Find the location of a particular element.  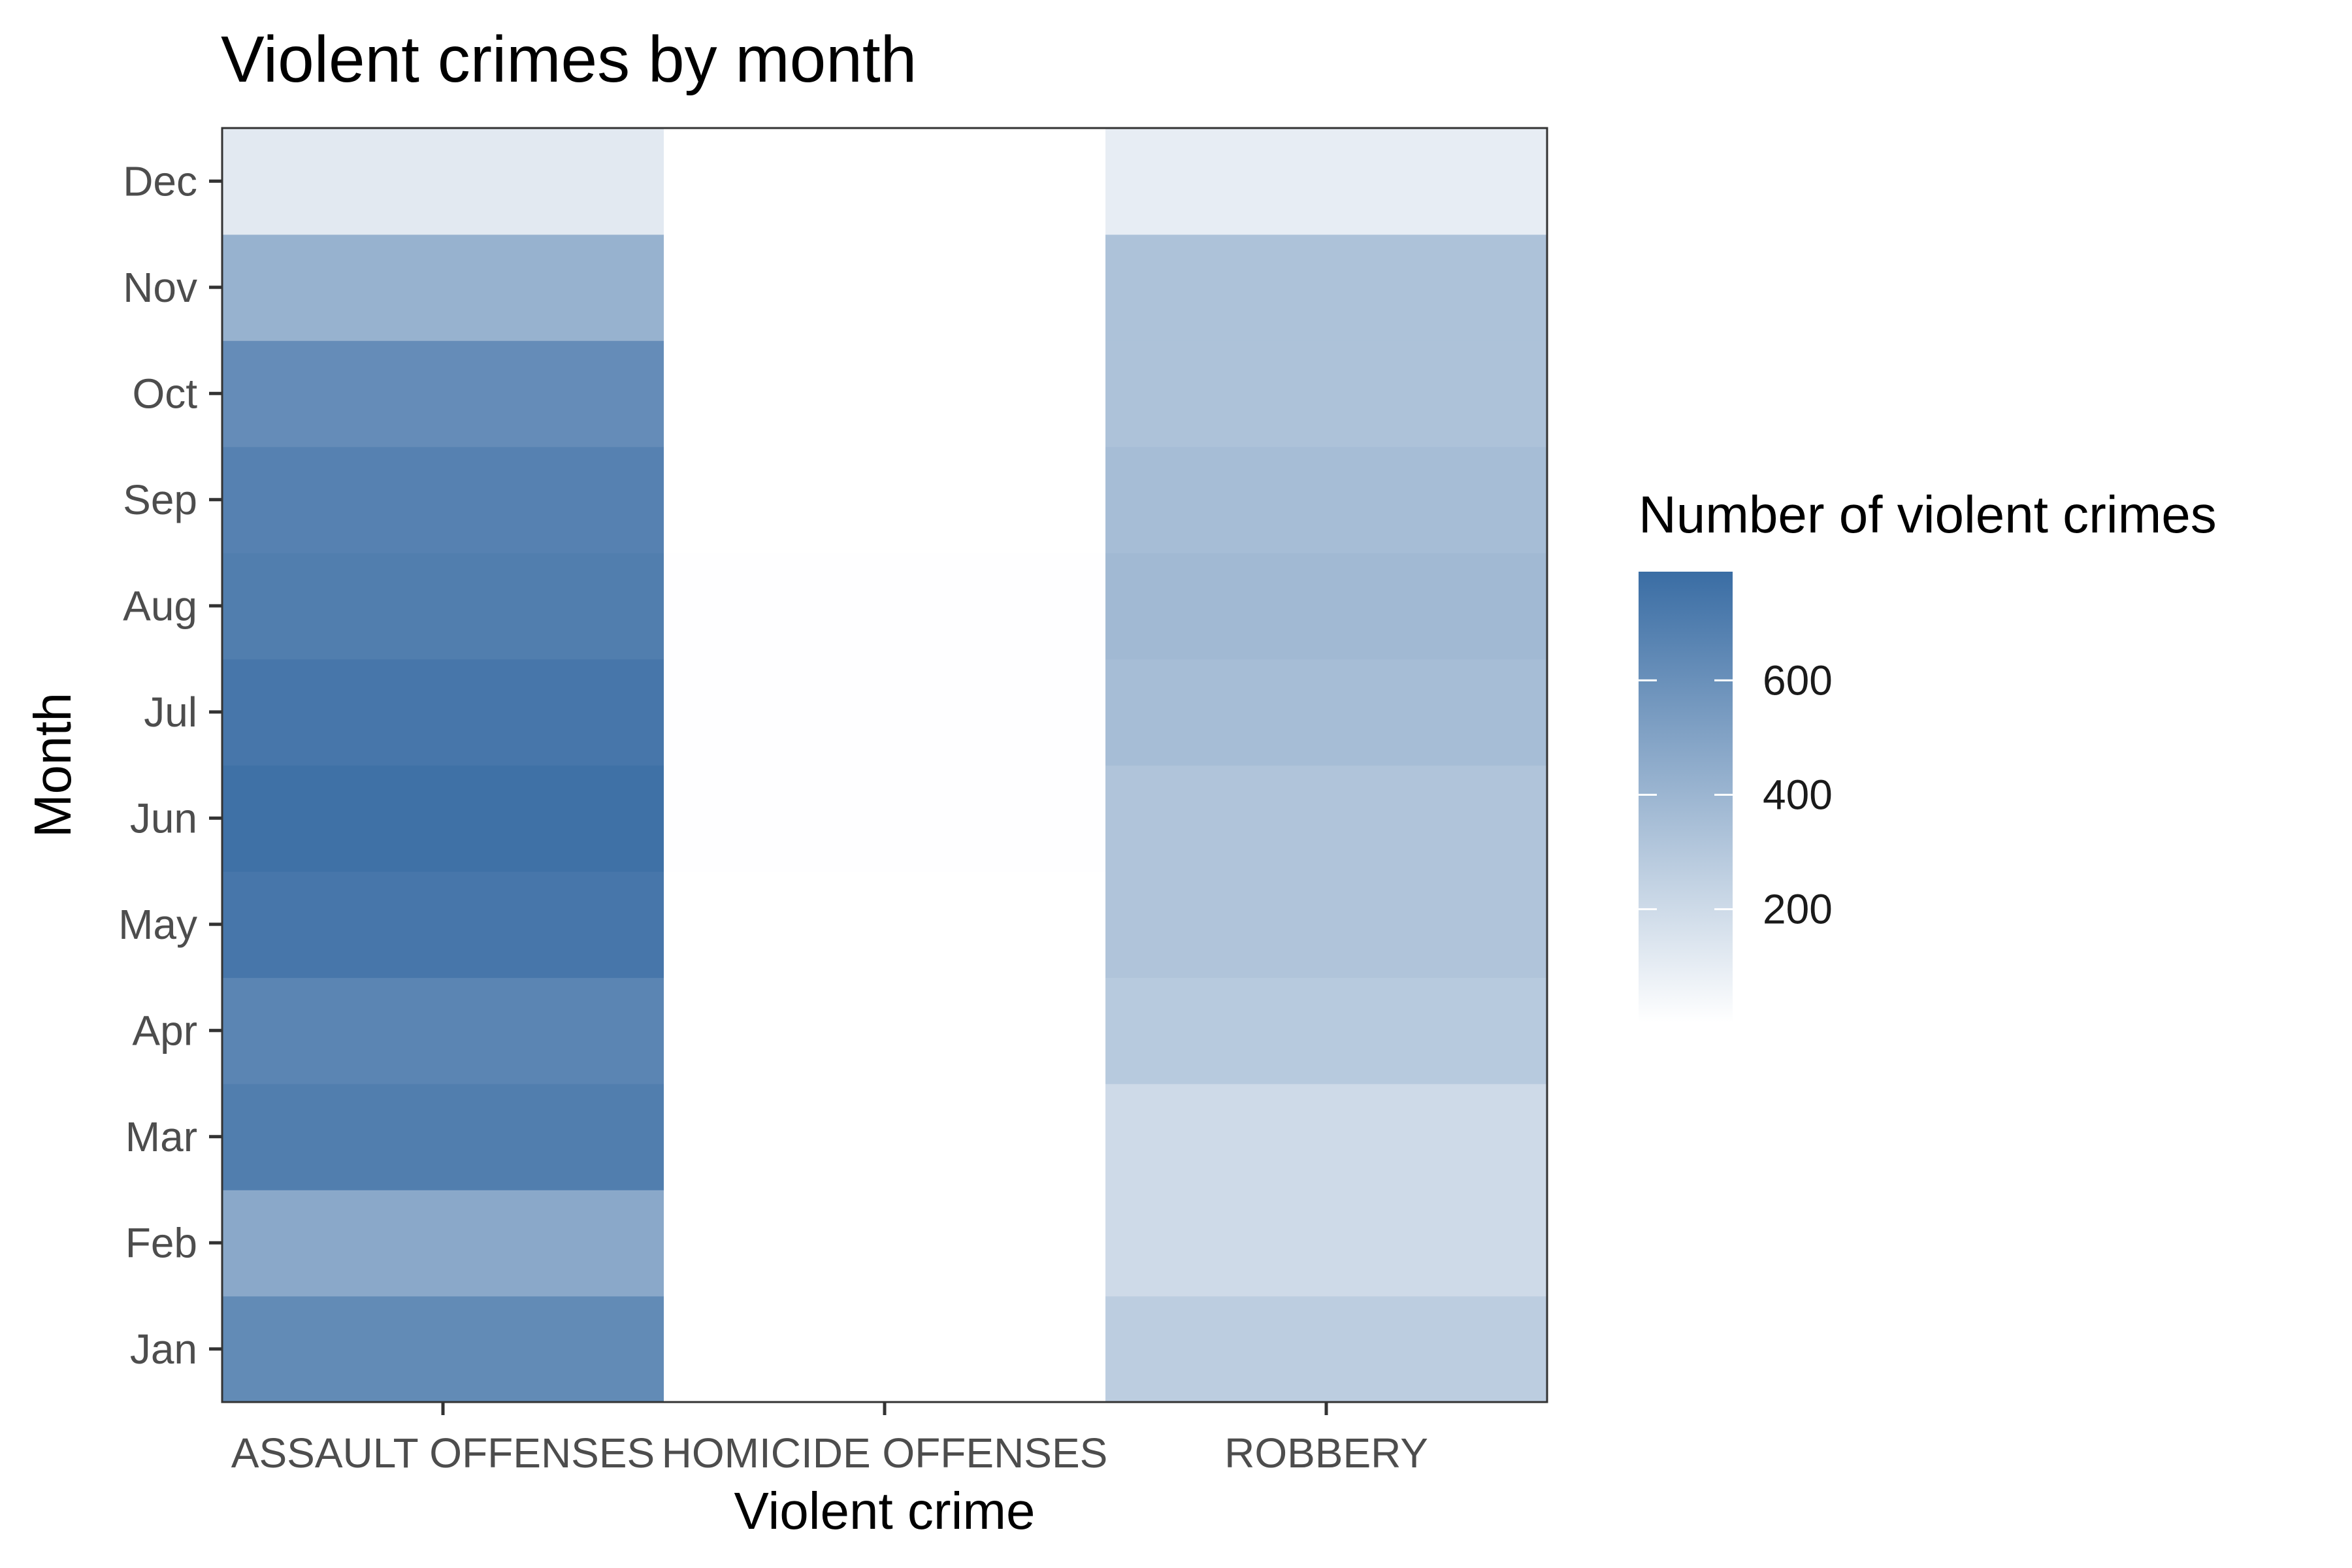

y-tick-label: Sep is located at coordinates (160, 499).